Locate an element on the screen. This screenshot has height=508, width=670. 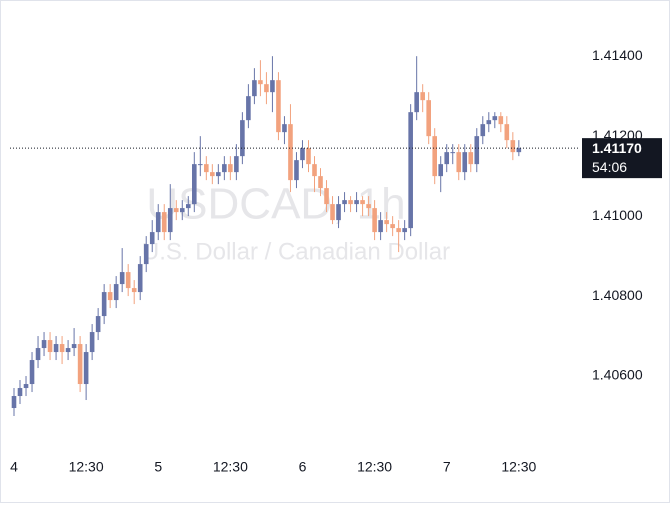
x-tick-label: 6 is located at coordinates (303, 467).